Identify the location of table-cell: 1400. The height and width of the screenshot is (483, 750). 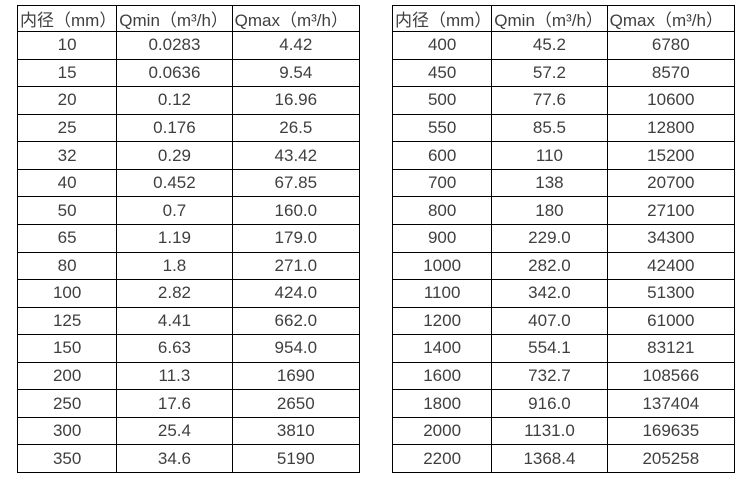
(442, 348).